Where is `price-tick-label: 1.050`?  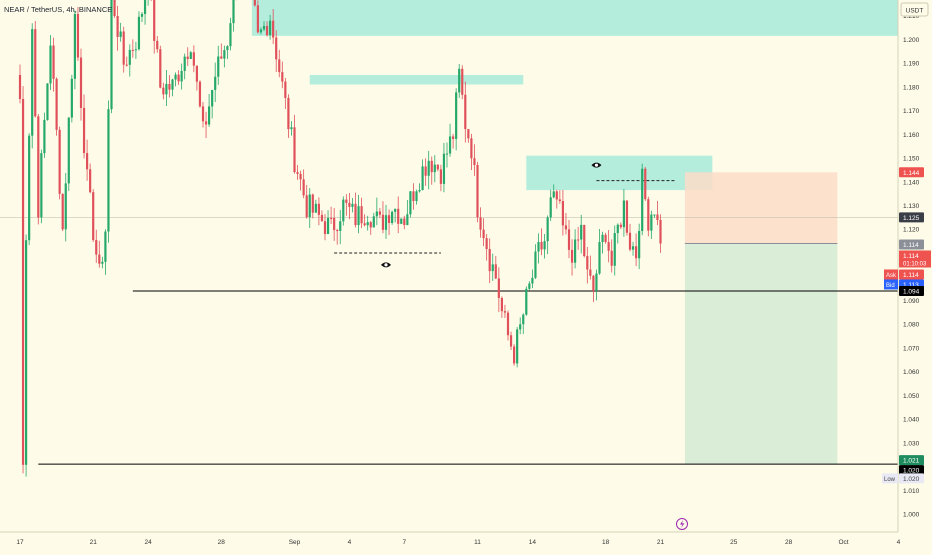
price-tick-label: 1.050 is located at coordinates (911, 396).